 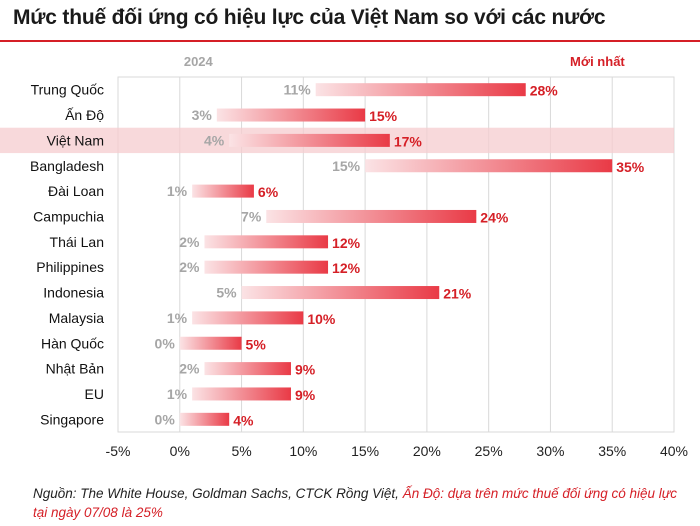 I want to click on series-header-latest: Mới nhất, so click(x=597, y=61).